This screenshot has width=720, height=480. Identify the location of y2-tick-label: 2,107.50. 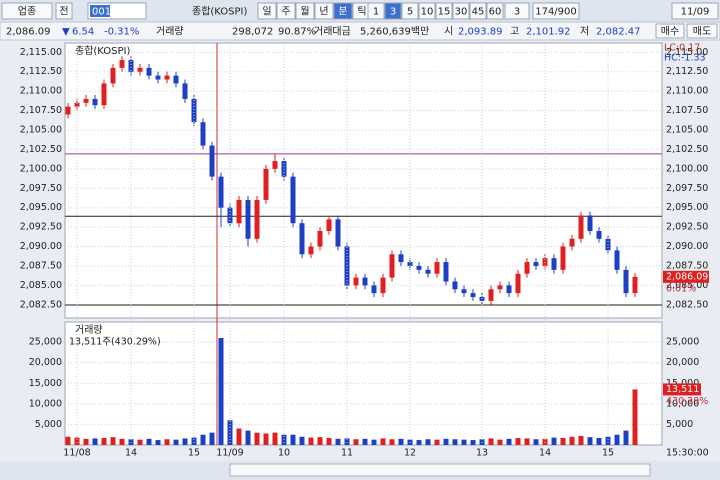
(687, 110).